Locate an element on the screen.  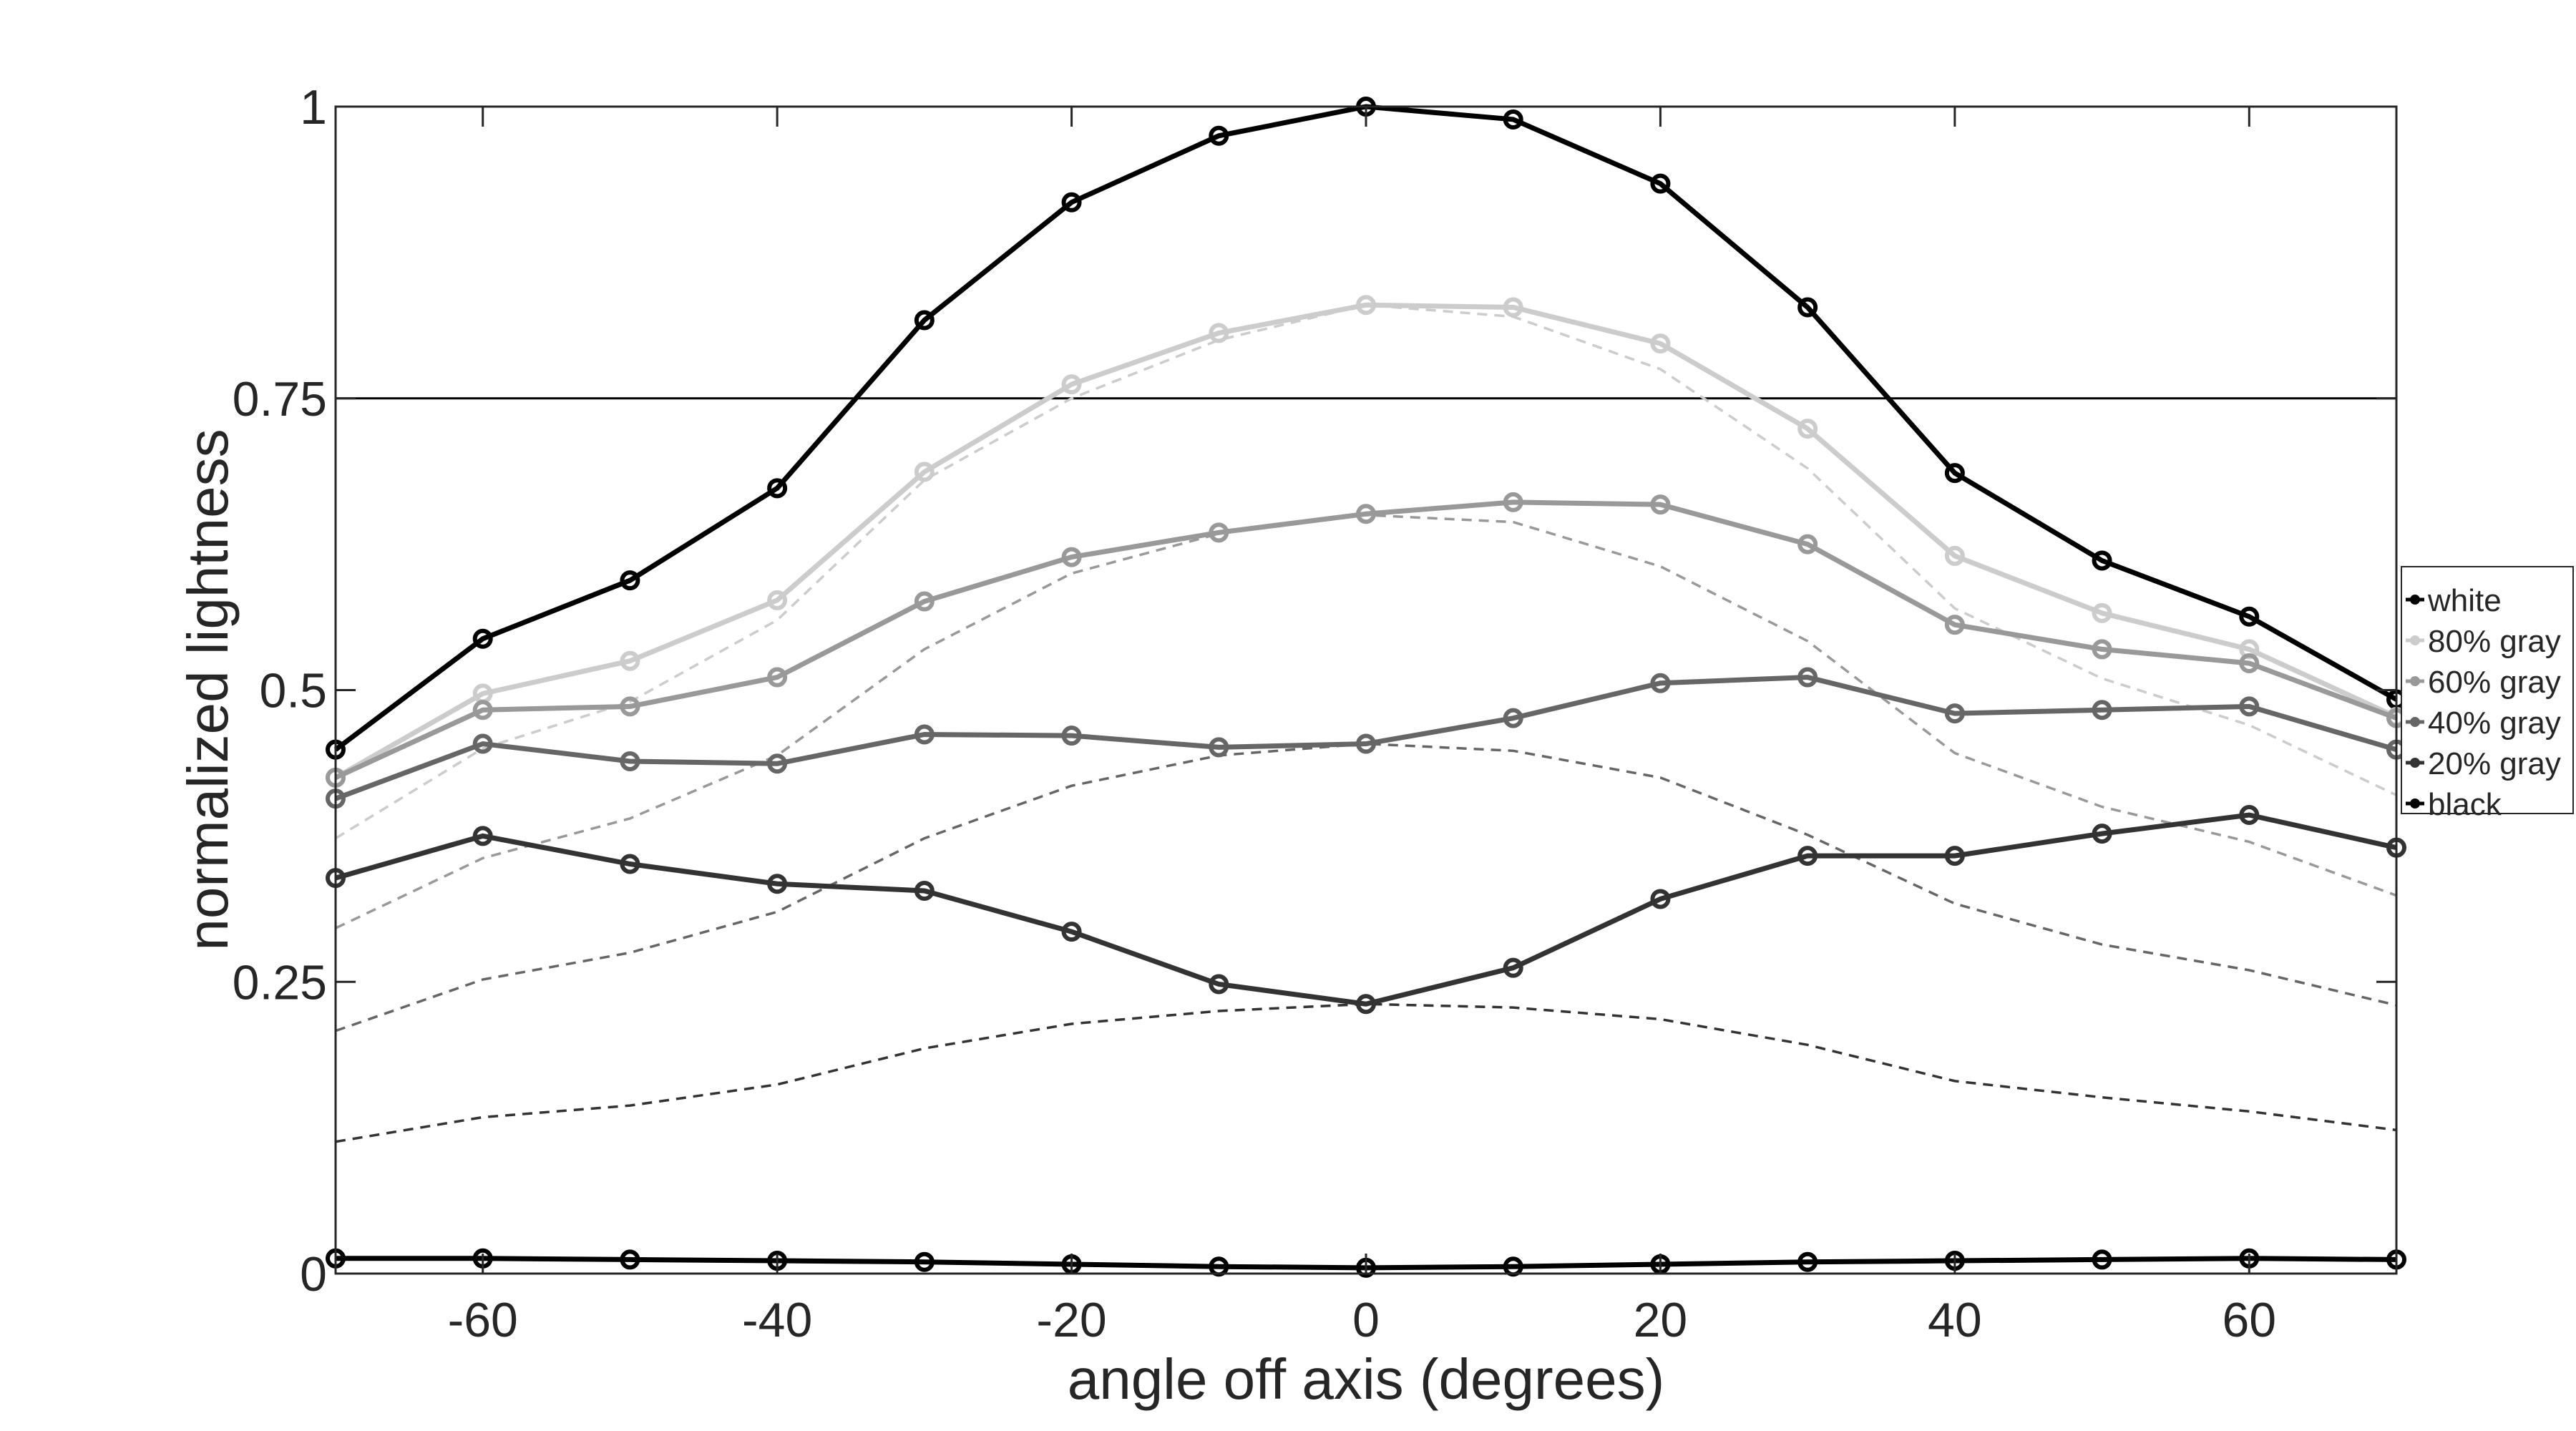
legend-label: 80% gray is located at coordinates (2494, 641).